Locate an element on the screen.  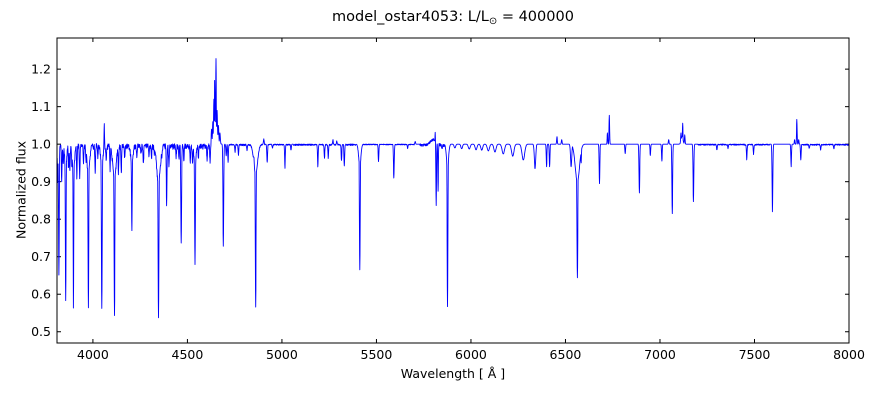
chart-title: model_ostar4053: L/L⊙ = 400000 is located at coordinates (453, 18).